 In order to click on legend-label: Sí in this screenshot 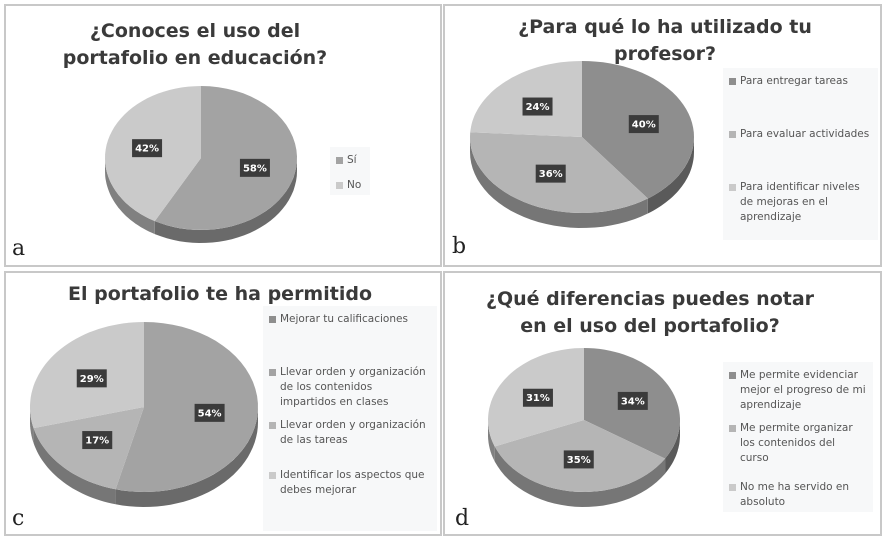, I will do `click(352, 160)`.